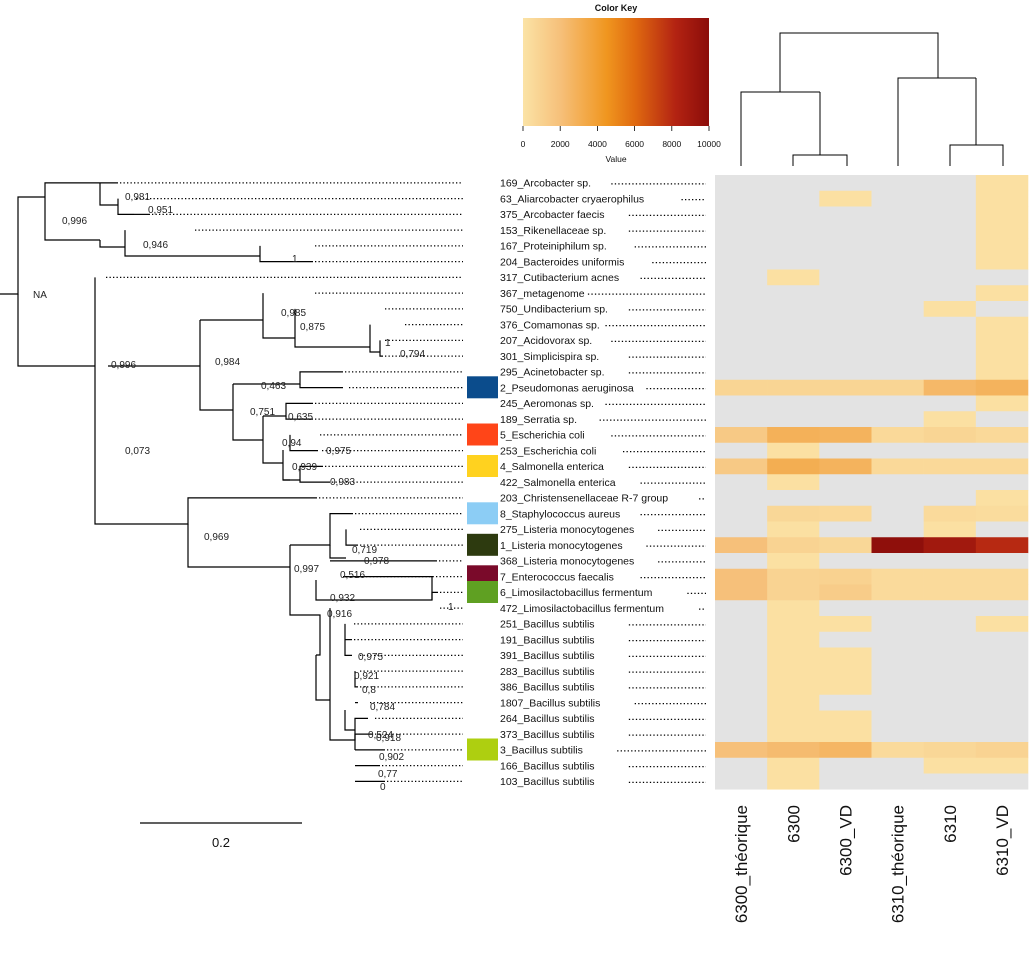  Describe the element at coordinates (550, 703) in the screenshot. I see `tip-label: 1807_Bacillus subtilis` at that location.